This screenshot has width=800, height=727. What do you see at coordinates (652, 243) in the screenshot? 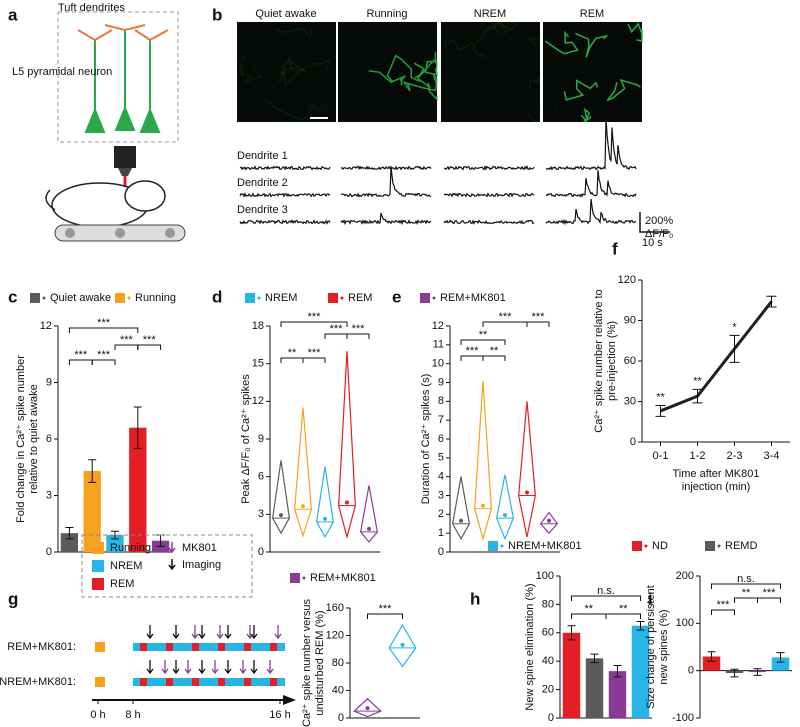
I see `scale-label: 10 s` at bounding box center [652, 243].